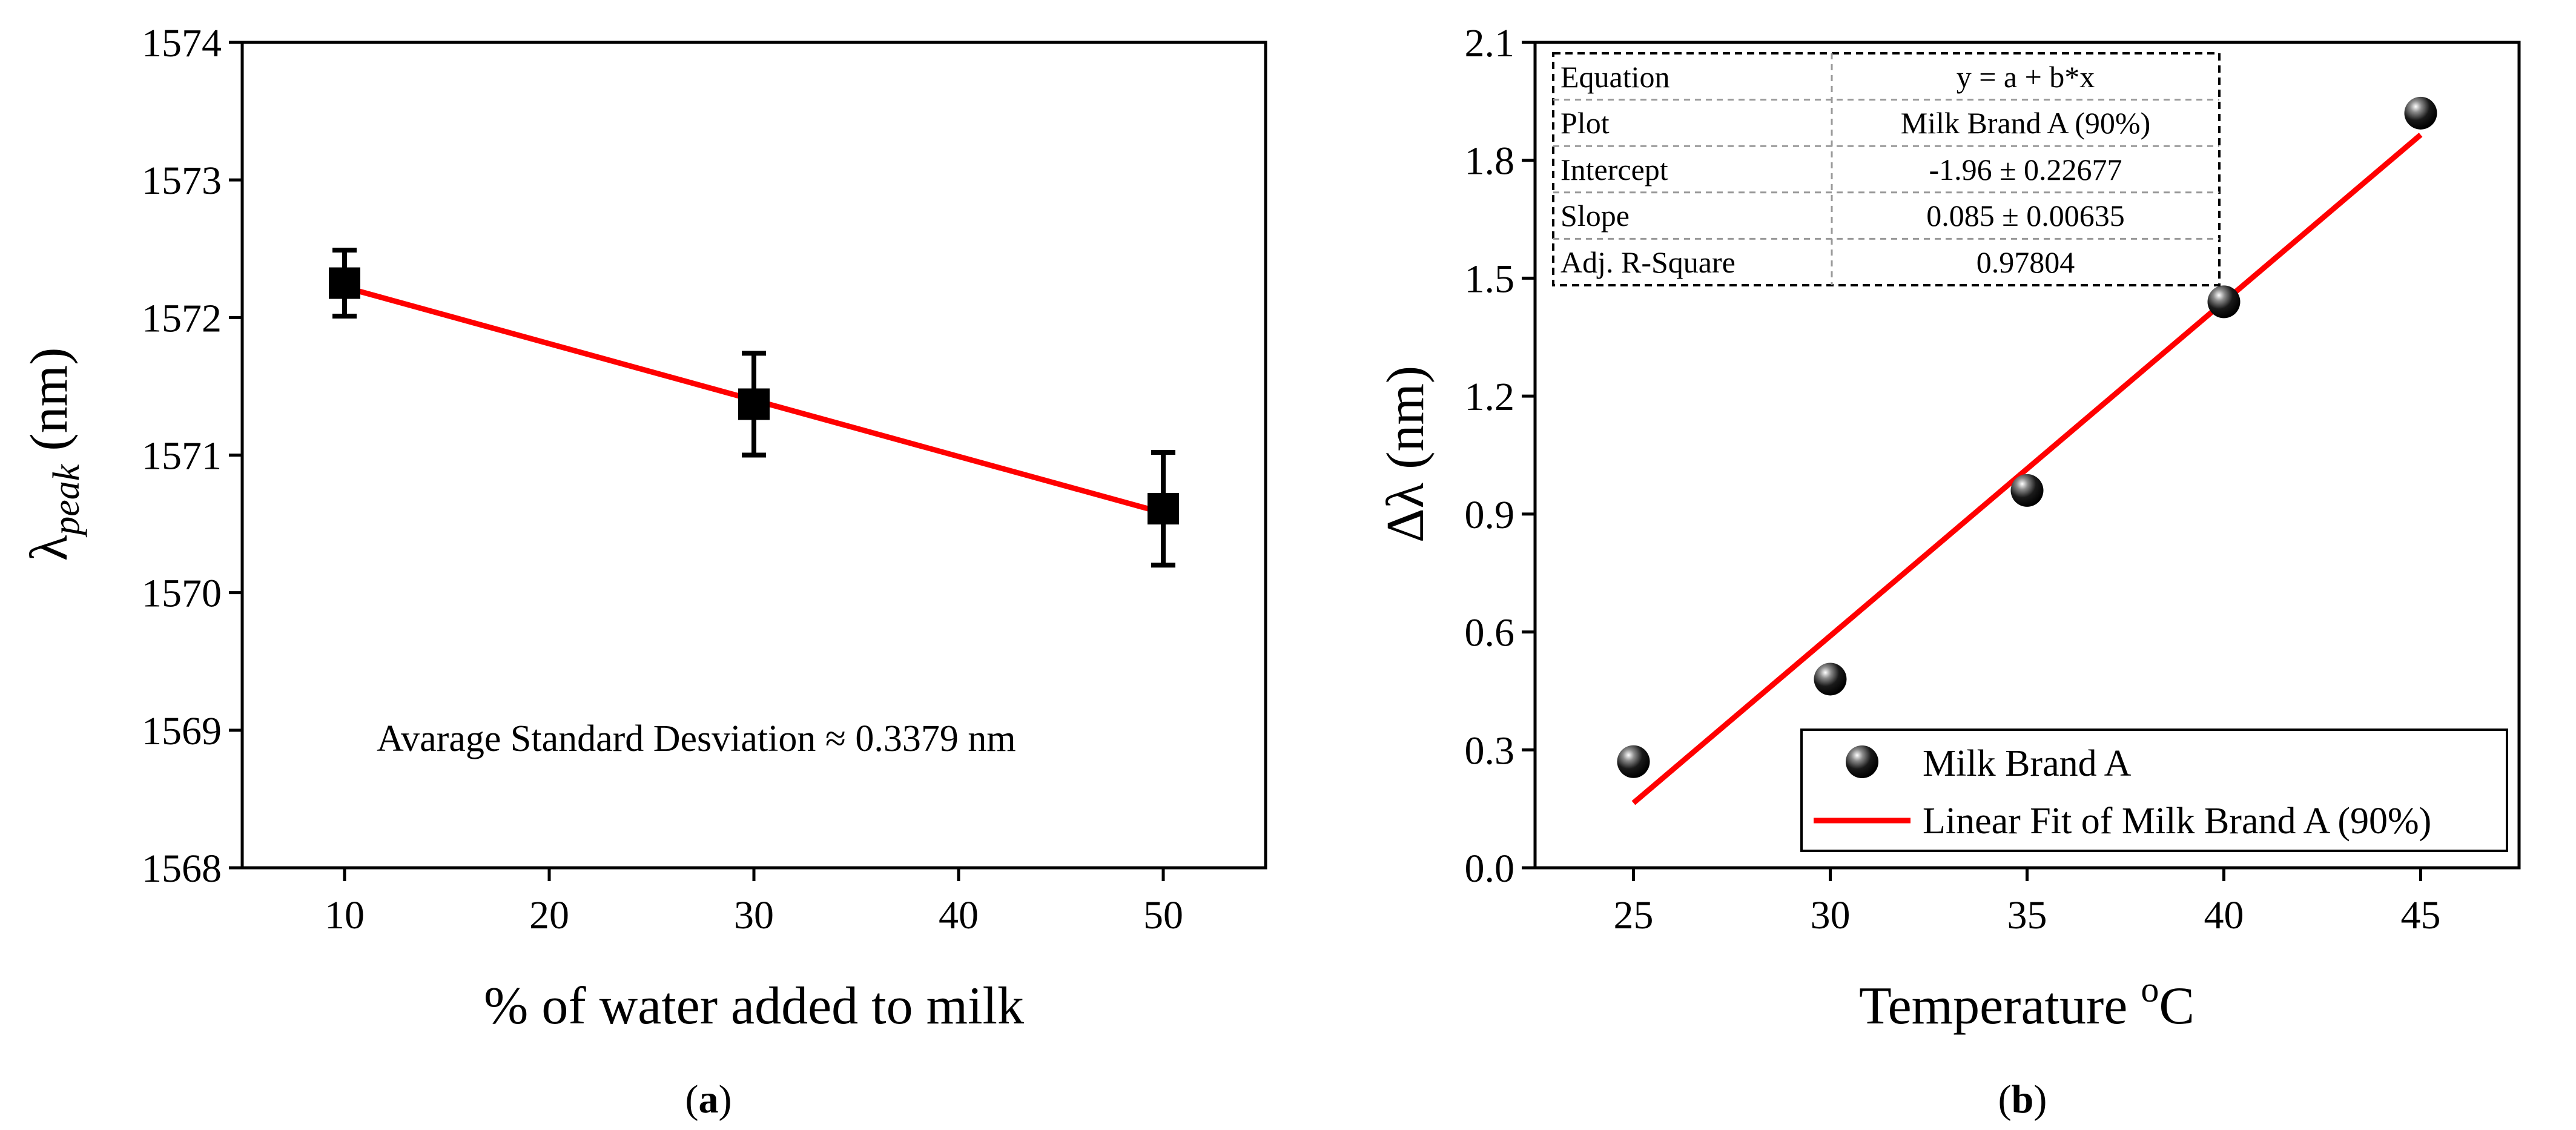  I want to click on y-tick-label: 1574, so click(182, 43).